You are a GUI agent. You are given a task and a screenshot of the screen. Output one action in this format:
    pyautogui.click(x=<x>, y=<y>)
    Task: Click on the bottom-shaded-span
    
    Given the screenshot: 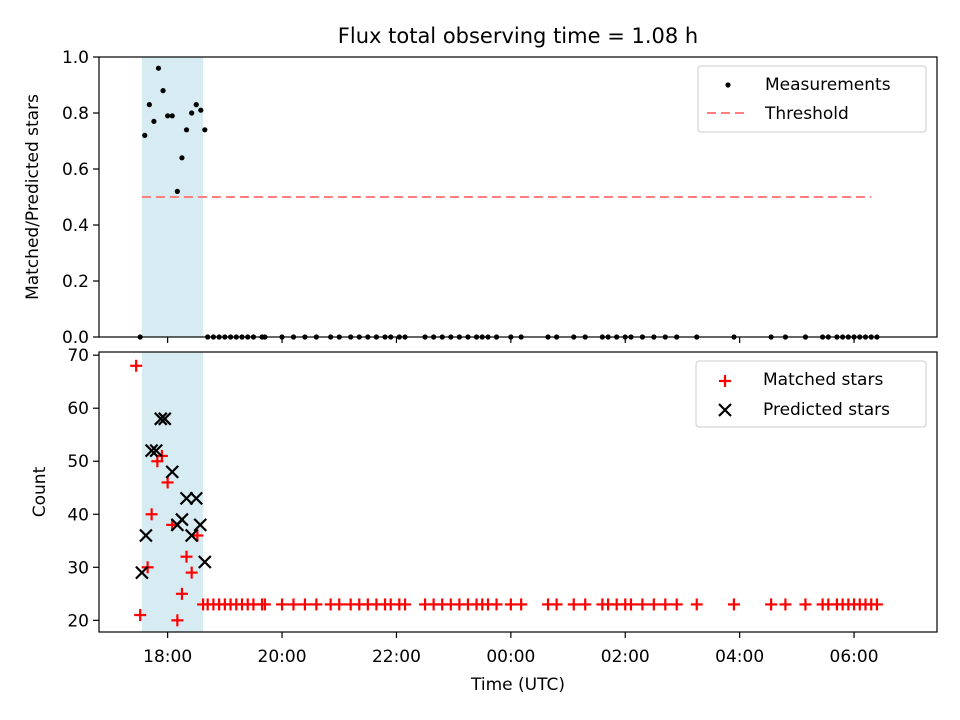 What is the action you would take?
    pyautogui.click(x=172, y=492)
    